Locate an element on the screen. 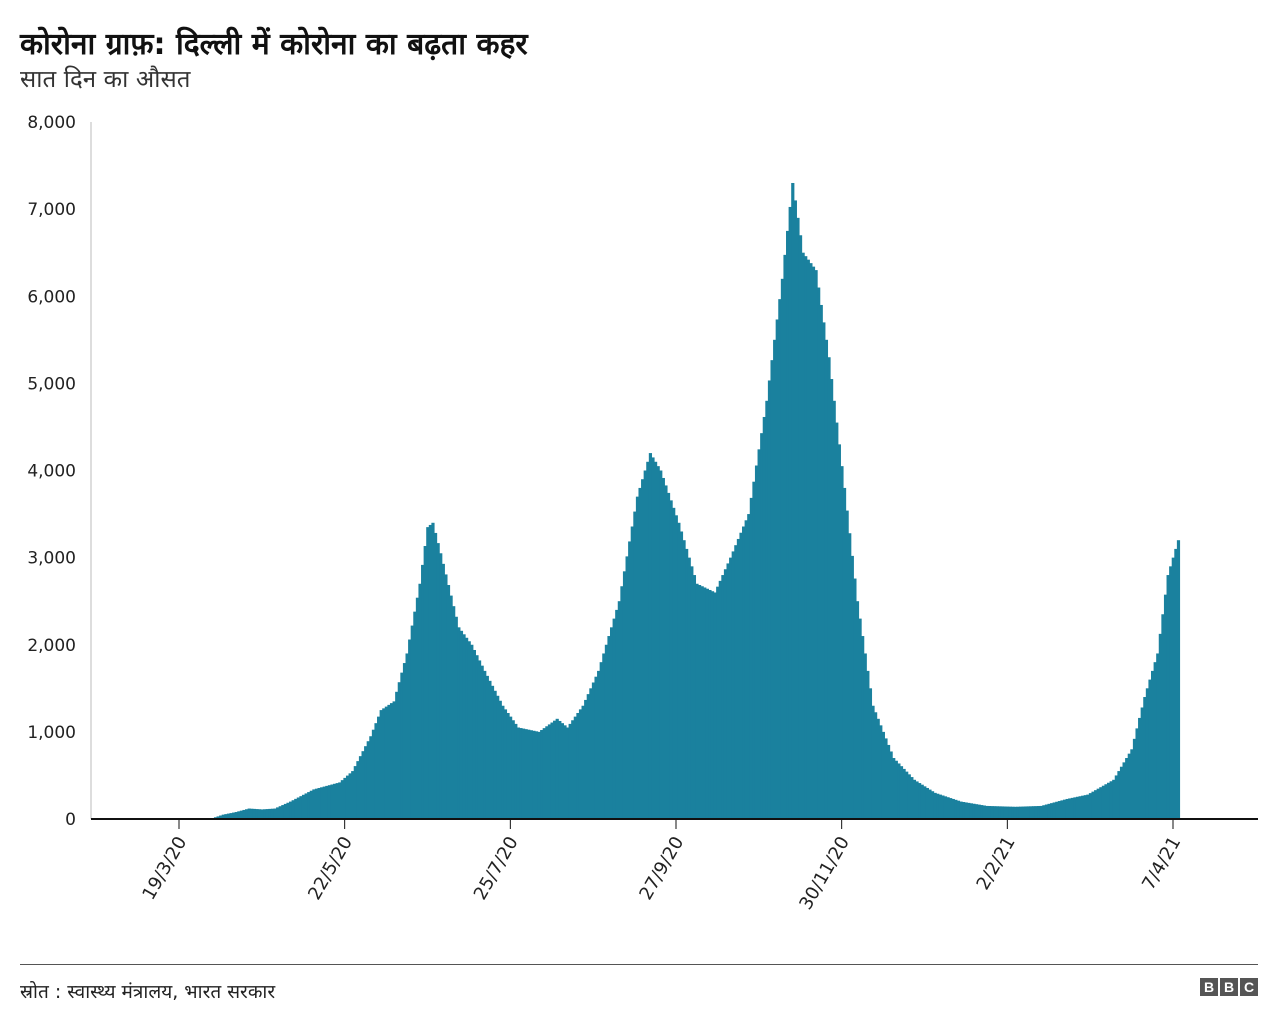  y-tick-label: 8,000 is located at coordinates (51, 123).